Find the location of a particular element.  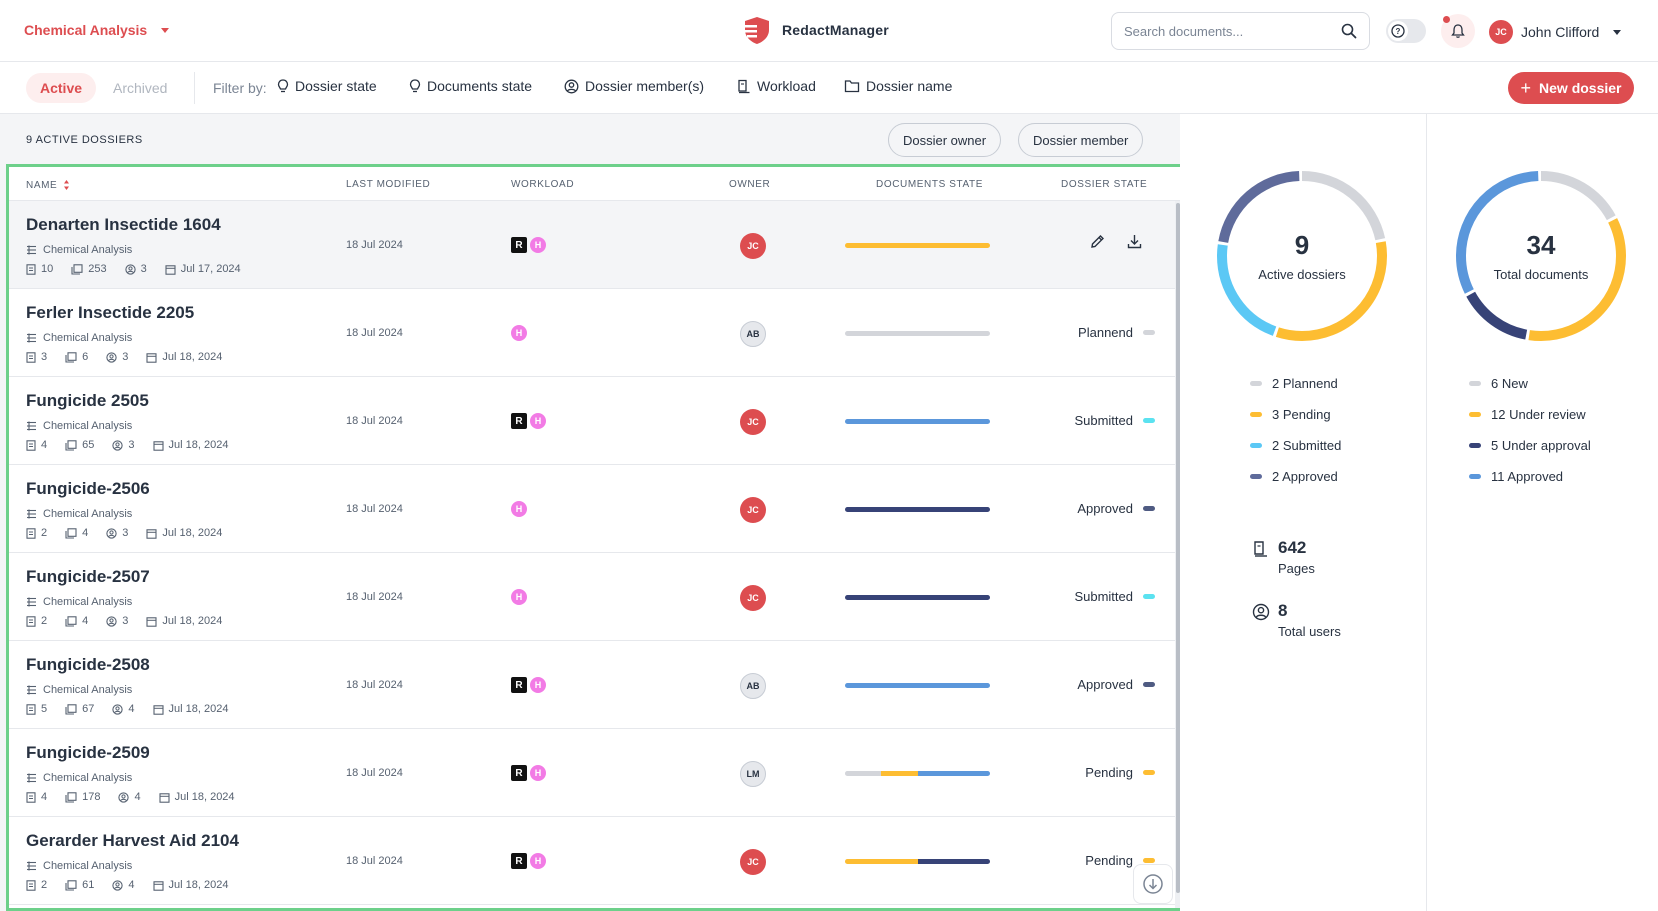

legend-label: 12 Under review is located at coordinates (1538, 414).